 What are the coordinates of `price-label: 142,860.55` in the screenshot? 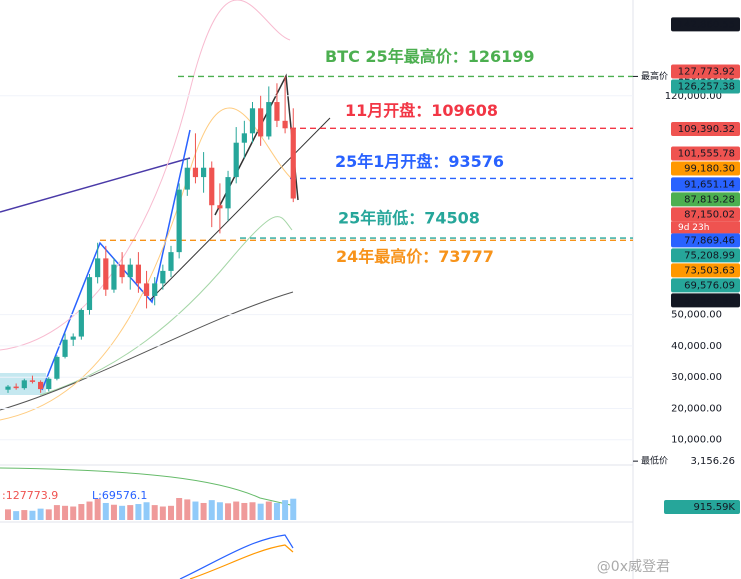 It's located at (706, 24).